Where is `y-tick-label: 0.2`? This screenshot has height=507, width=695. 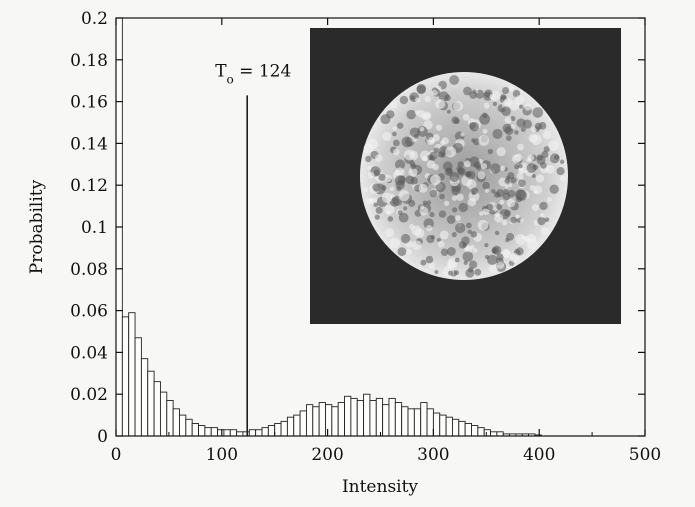 y-tick-label: 0.2 is located at coordinates (94, 19).